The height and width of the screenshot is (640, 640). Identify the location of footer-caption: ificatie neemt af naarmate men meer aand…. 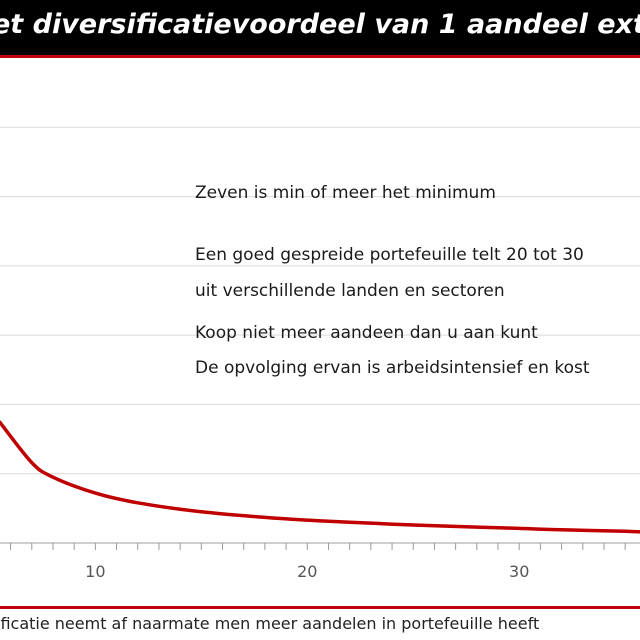
(270, 623).